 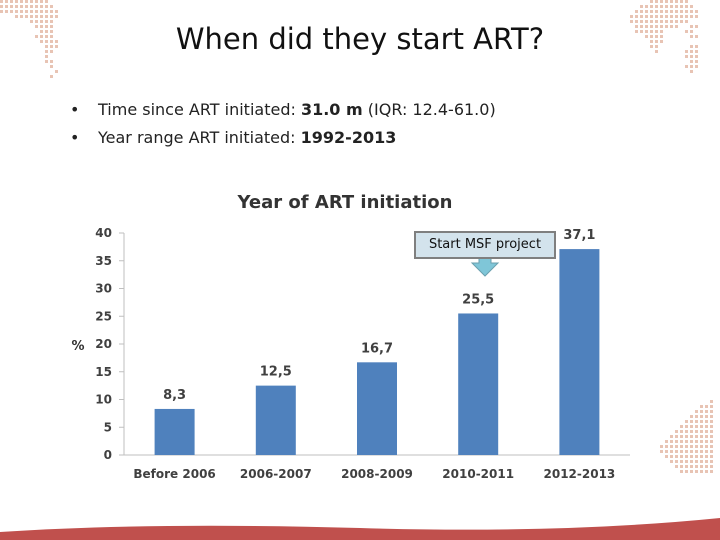 I want to click on data-label: 8,3, so click(x=174, y=395).